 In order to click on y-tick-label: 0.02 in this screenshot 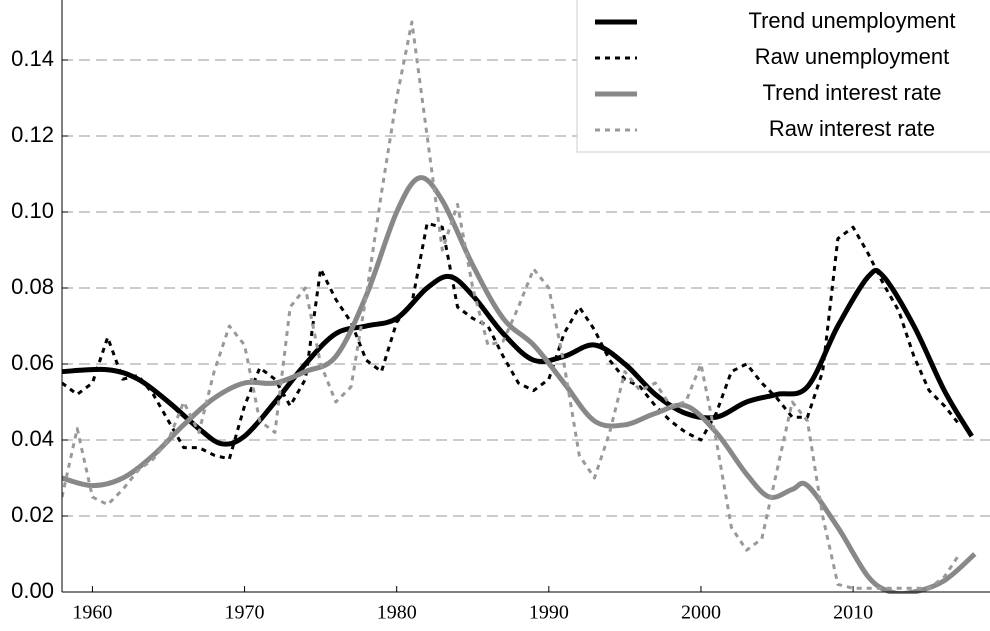, I will do `click(32, 514)`.